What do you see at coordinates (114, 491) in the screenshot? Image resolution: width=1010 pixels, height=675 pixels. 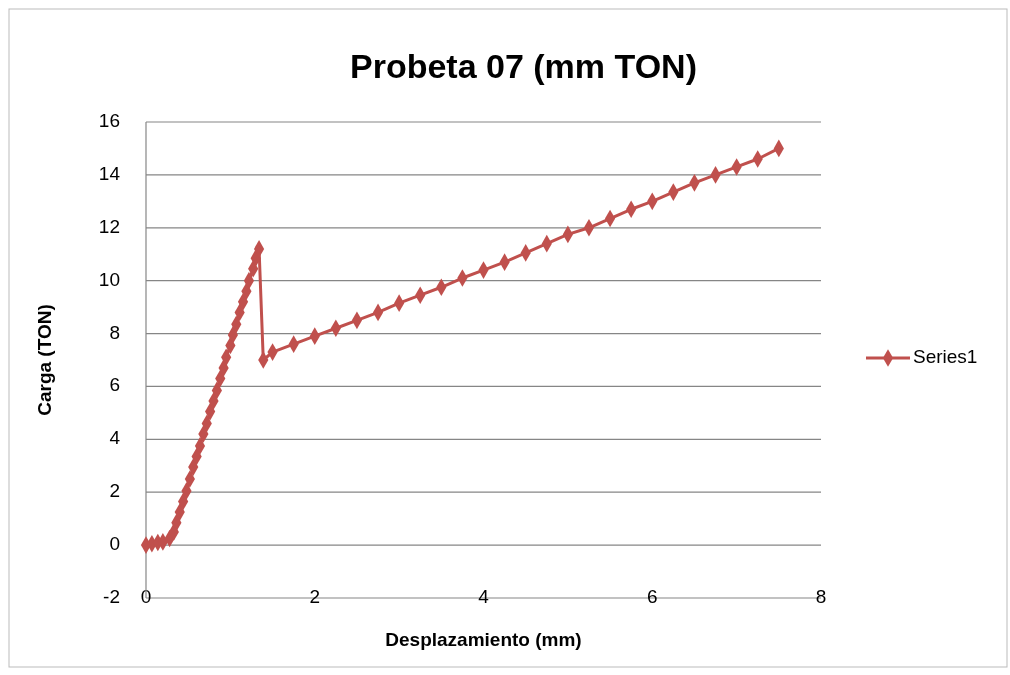 I see `y-tick-label: 2` at bounding box center [114, 491].